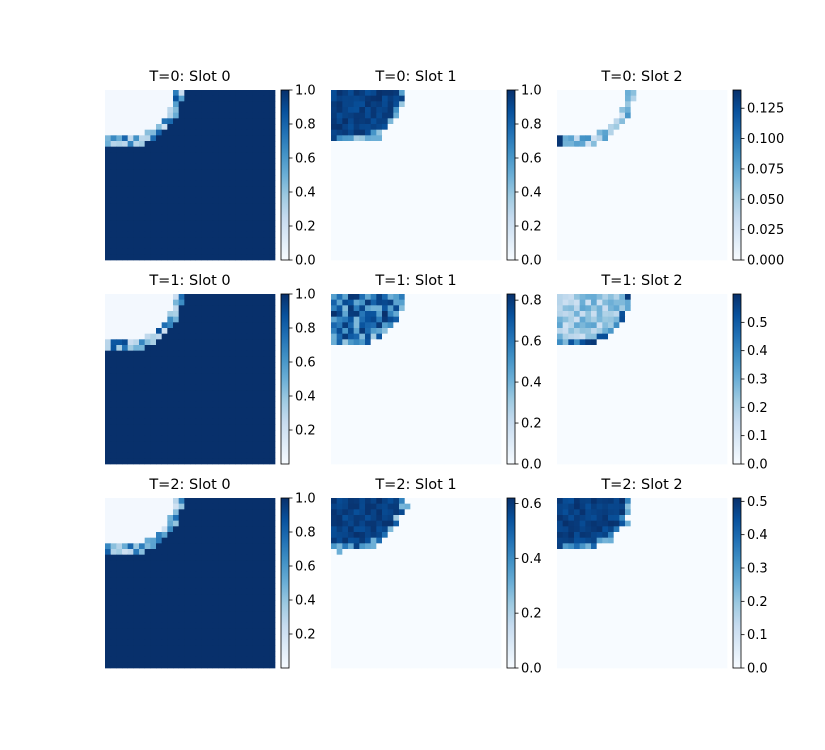 This screenshot has height=750, width=825. I want to click on colorbar-tick-label: 0.6, so click(305, 159).